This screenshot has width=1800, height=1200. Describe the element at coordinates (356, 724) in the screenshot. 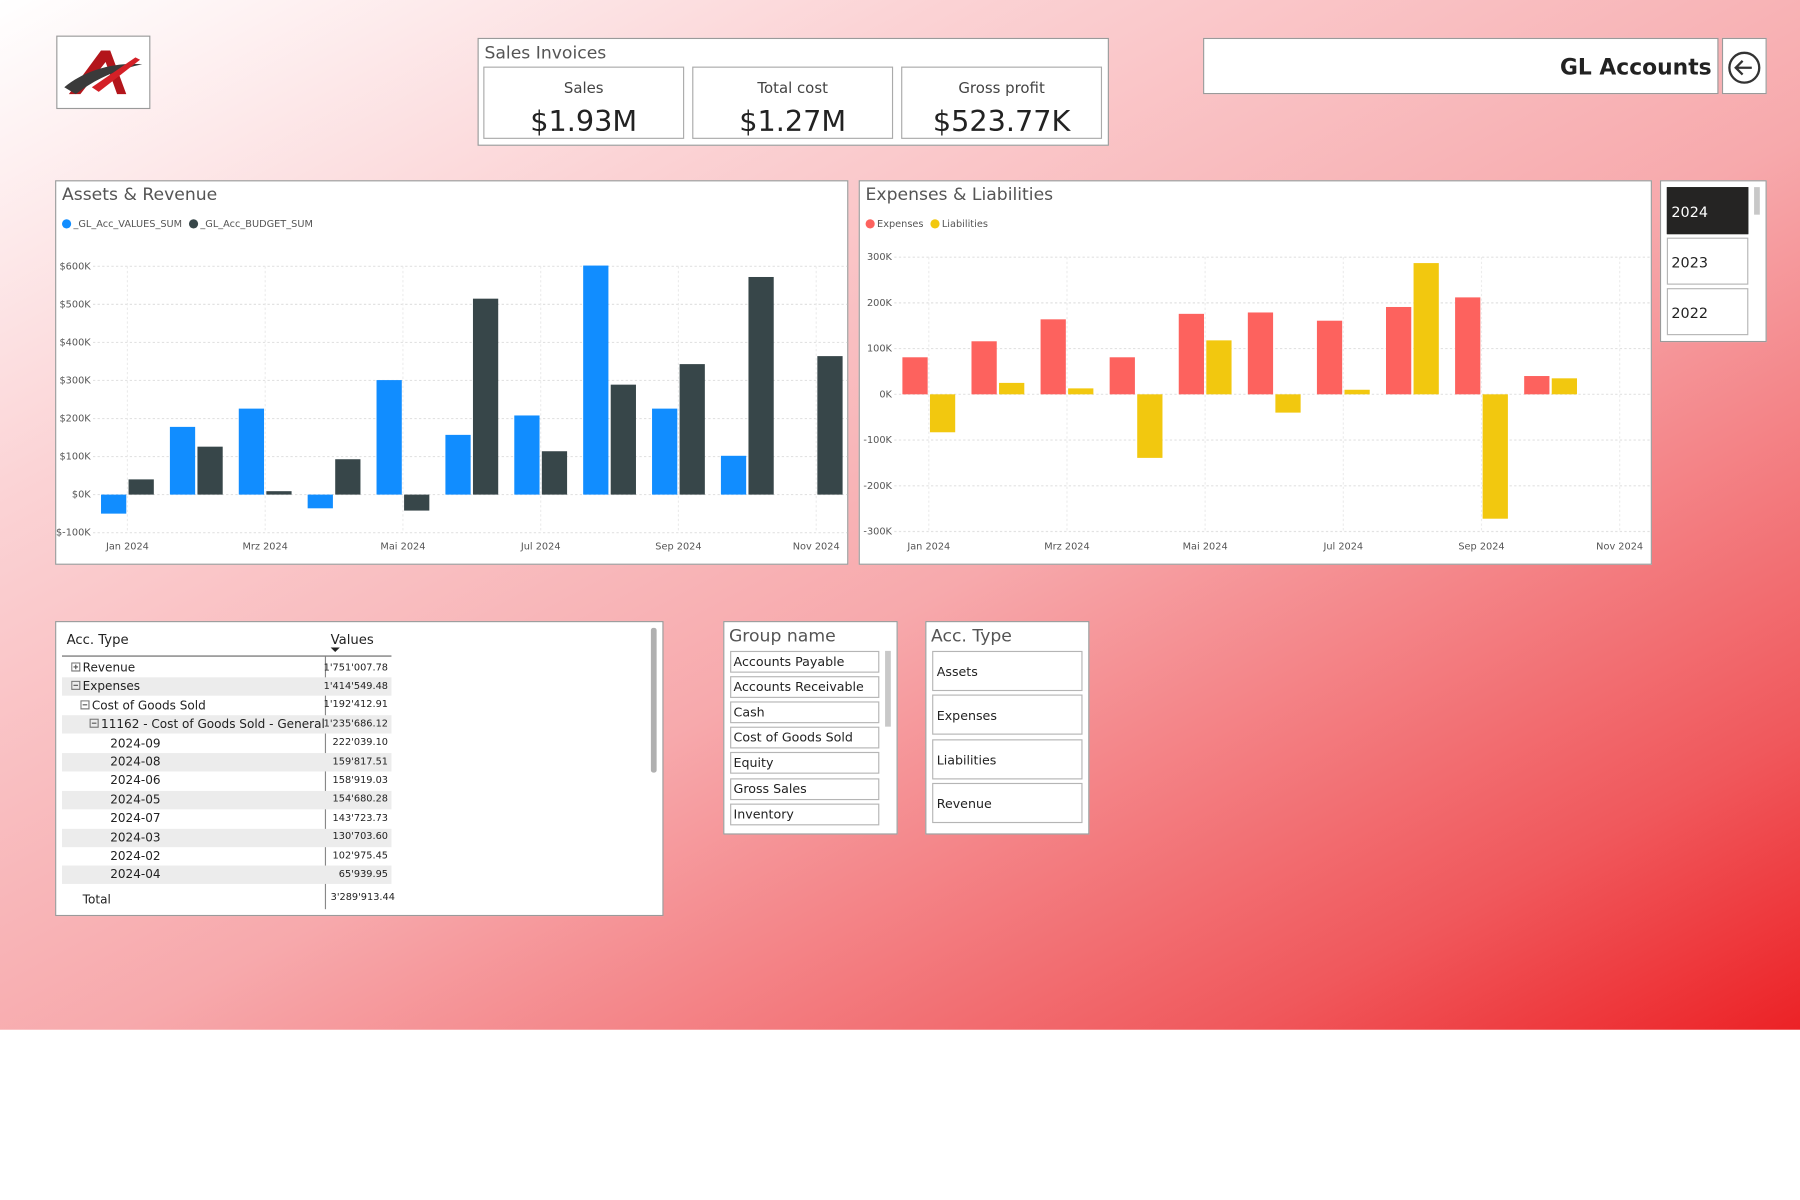

I see `row-value: 1'235'686.12` at that location.